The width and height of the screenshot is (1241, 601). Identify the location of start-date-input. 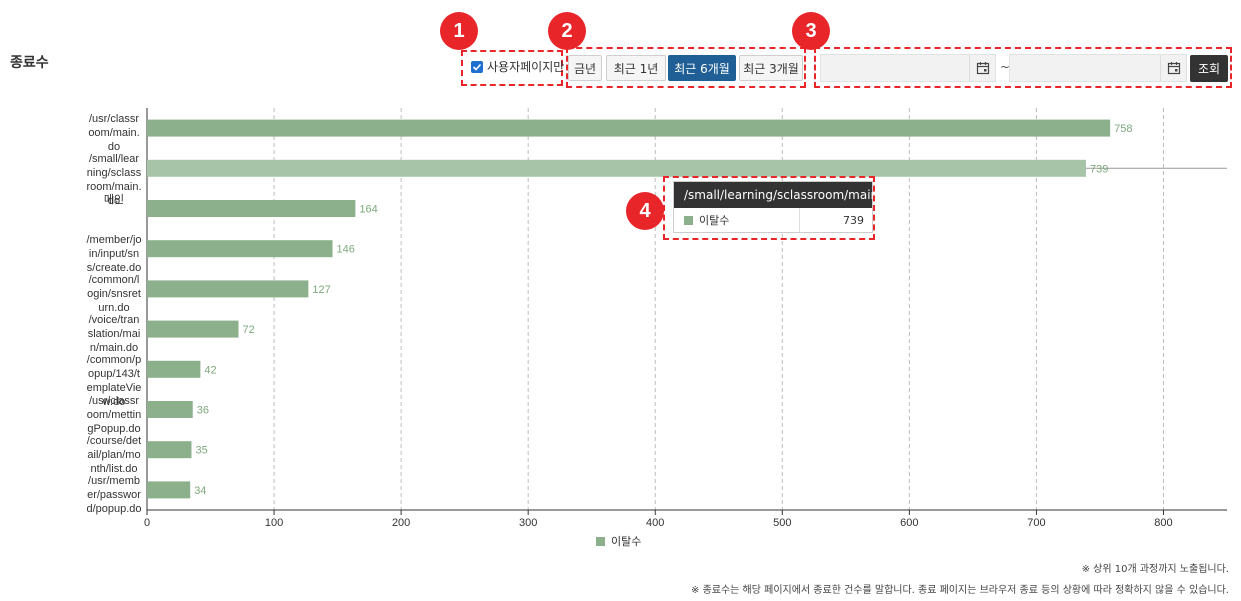
(908, 68).